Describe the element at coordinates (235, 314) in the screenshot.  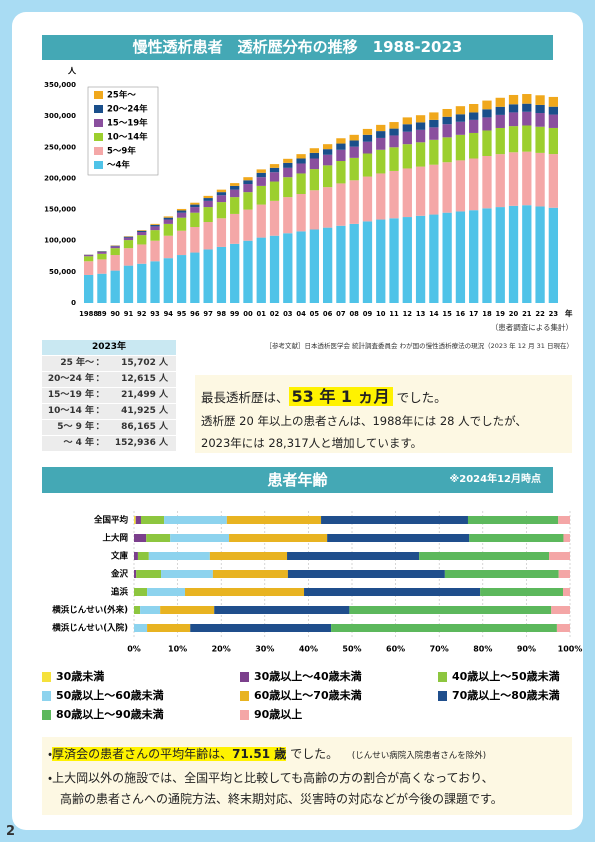
I see `x-tick-label: 99` at that location.